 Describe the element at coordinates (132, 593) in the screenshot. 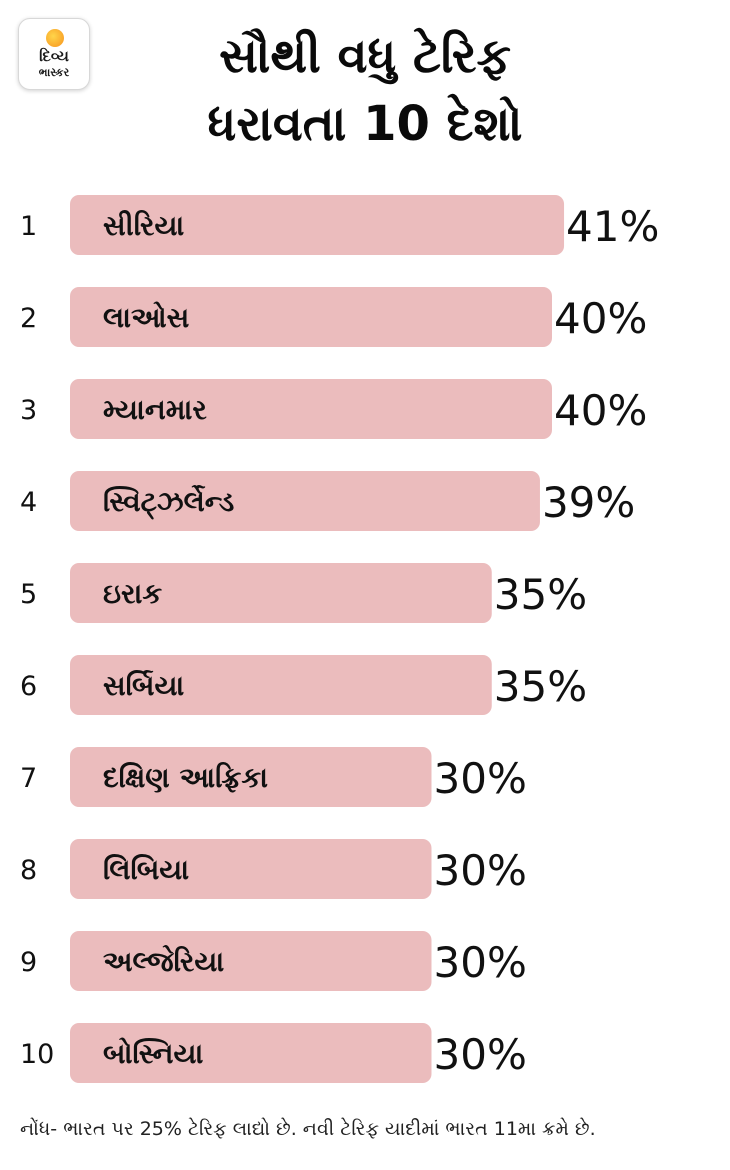

I see `country-label: ઇરાક` at that location.